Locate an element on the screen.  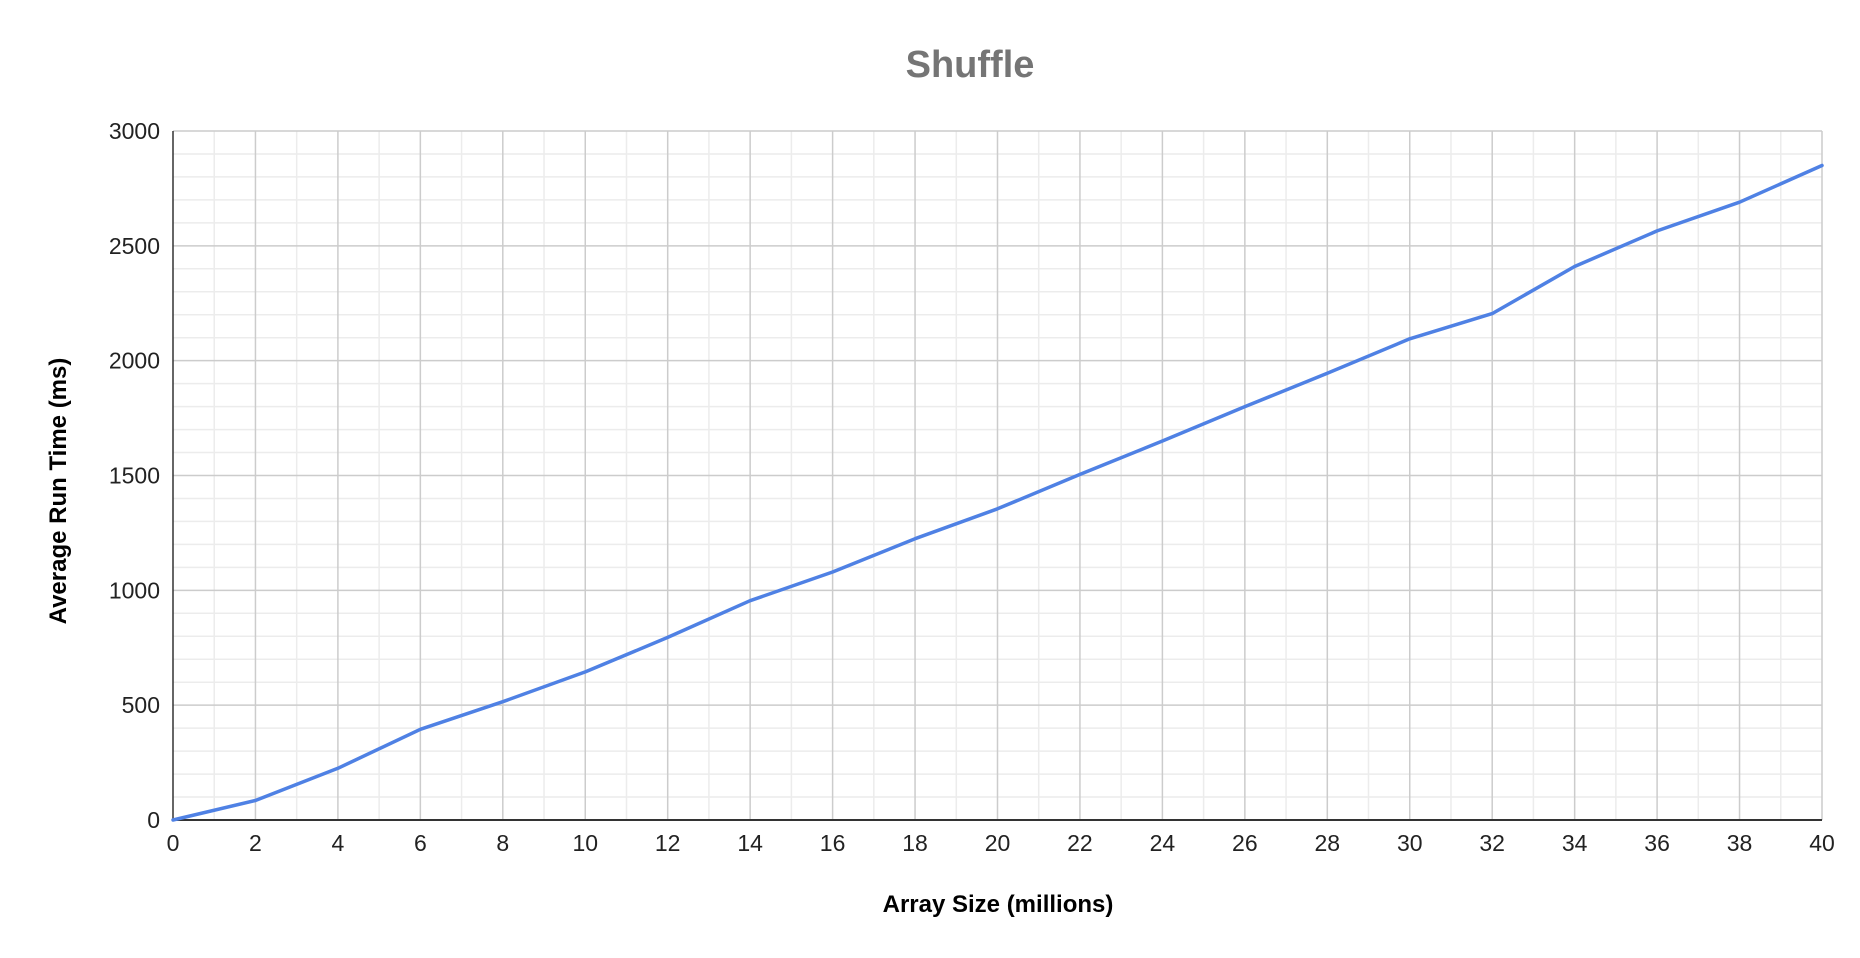
x-tick-label: 18 is located at coordinates (915, 843).